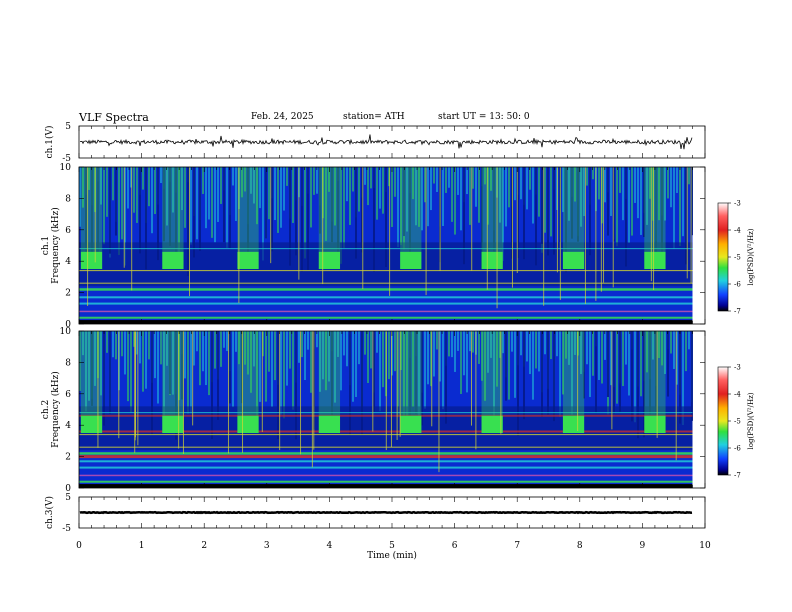 The width and height of the screenshot is (792, 612). Describe the element at coordinates (68, 395) in the screenshot. I see `ch2-spectrogram-ytick: 6` at that location.